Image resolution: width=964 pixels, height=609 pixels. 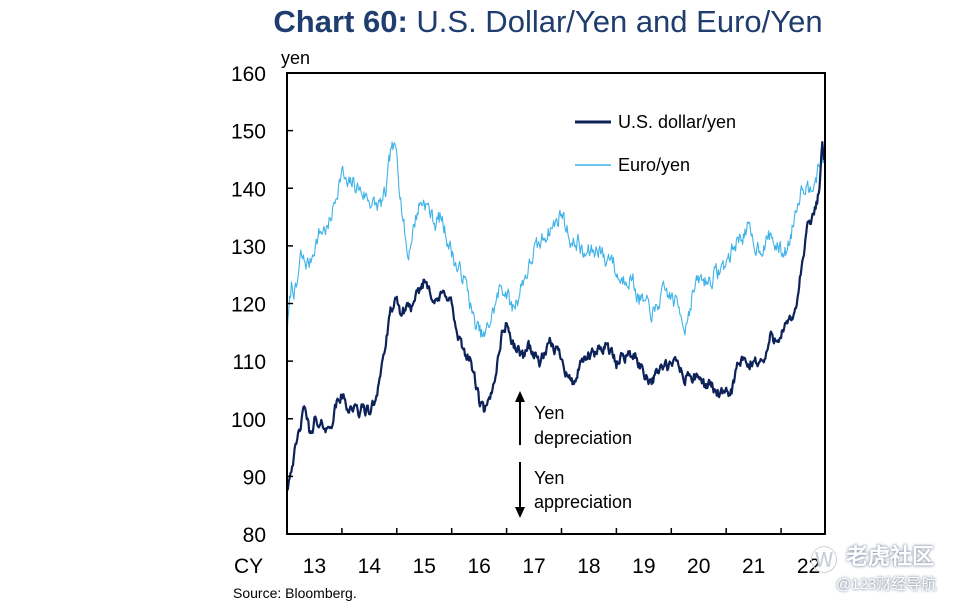 I want to click on watermark: Ⓦ 老虎社区 @123财经导航, so click(x=881, y=570).